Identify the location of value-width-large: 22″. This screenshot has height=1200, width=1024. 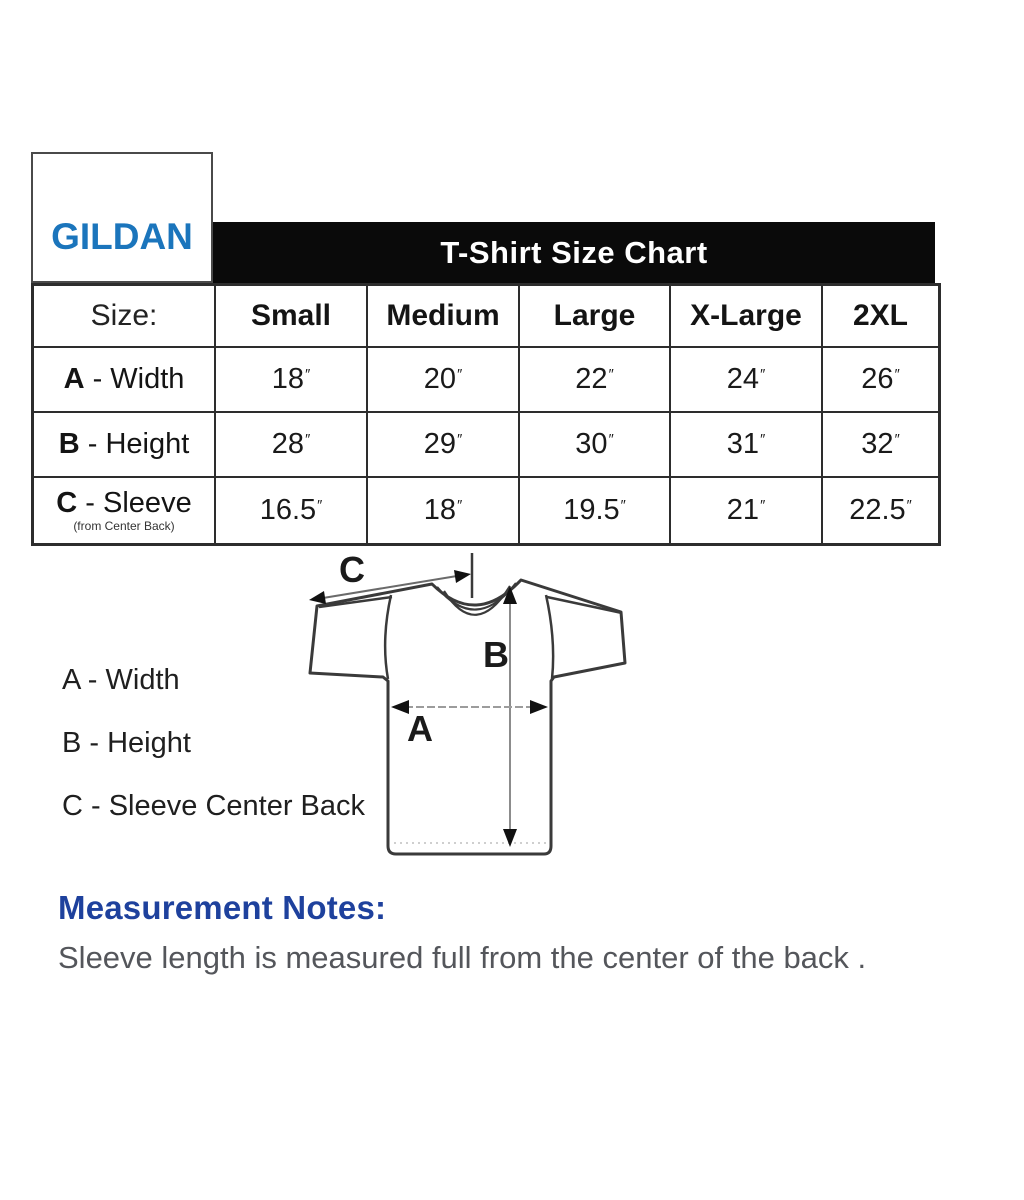
(595, 380).